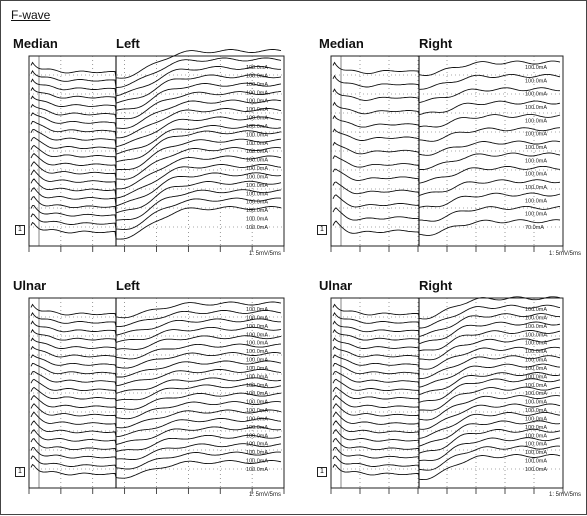 This screenshot has height=516, width=587. Describe the element at coordinates (257, 411) in the screenshot. I see `panel-2-stim-label-12: 100.0mA` at that location.